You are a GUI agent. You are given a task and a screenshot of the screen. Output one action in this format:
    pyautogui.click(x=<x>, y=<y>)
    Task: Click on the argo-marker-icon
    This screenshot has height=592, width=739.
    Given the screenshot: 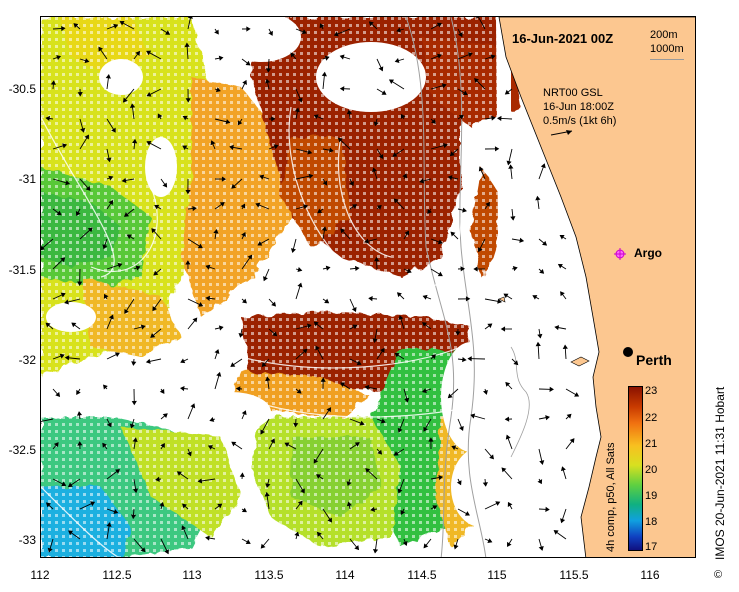 What is the action you would take?
    pyautogui.click(x=620, y=254)
    